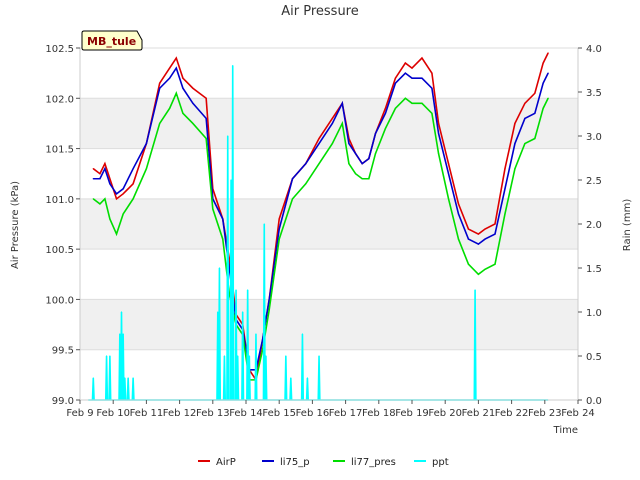 The width and height of the screenshot is (640, 480). I want to click on y-tick-label: 102.0, so click(59, 99).